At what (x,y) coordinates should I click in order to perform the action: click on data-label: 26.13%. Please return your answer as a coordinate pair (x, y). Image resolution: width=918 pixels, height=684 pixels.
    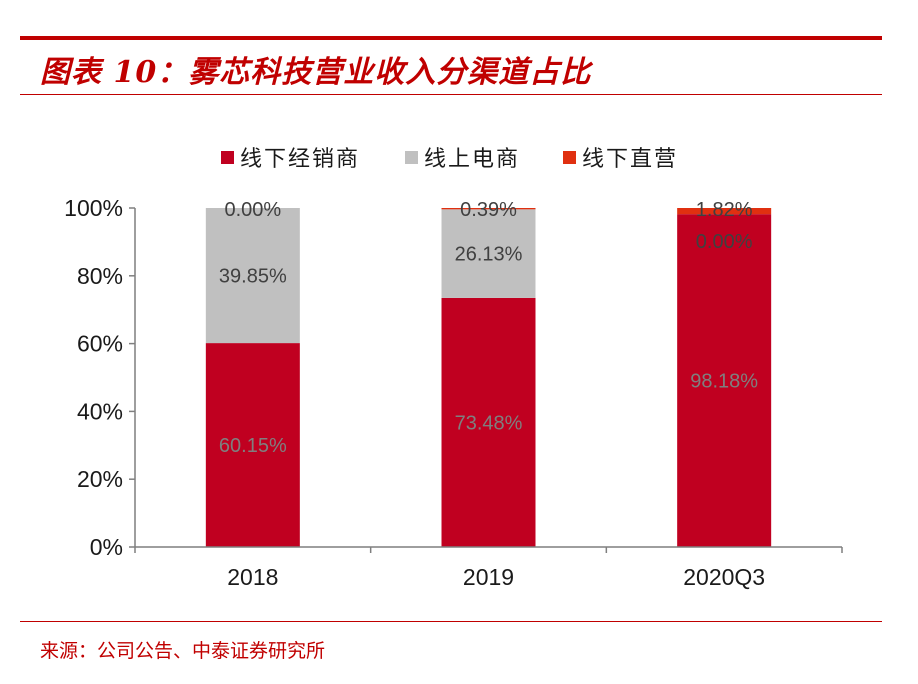
    Looking at the image, I should click on (489, 255).